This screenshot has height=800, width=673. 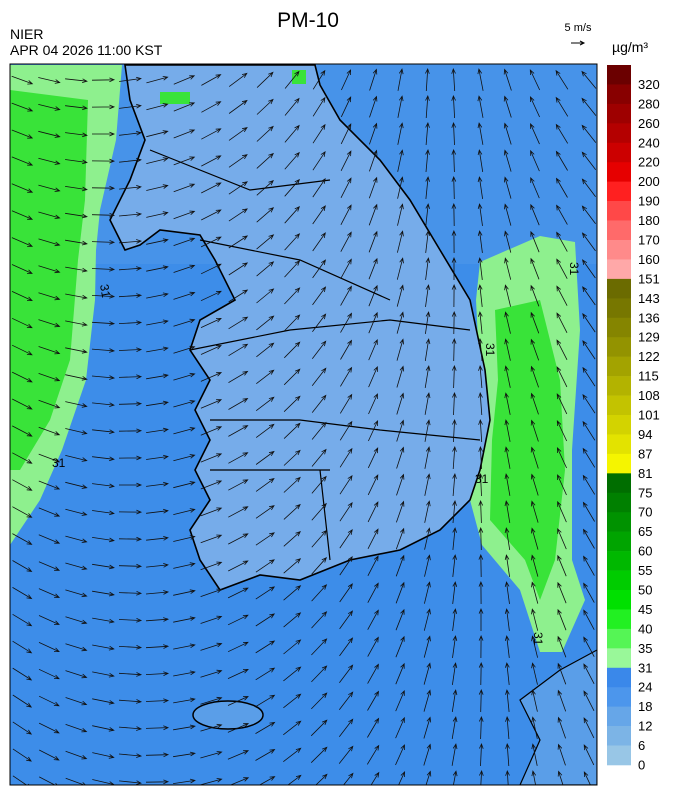 What do you see at coordinates (649, 259) in the screenshot?
I see `legend-label: 160` at bounding box center [649, 259].